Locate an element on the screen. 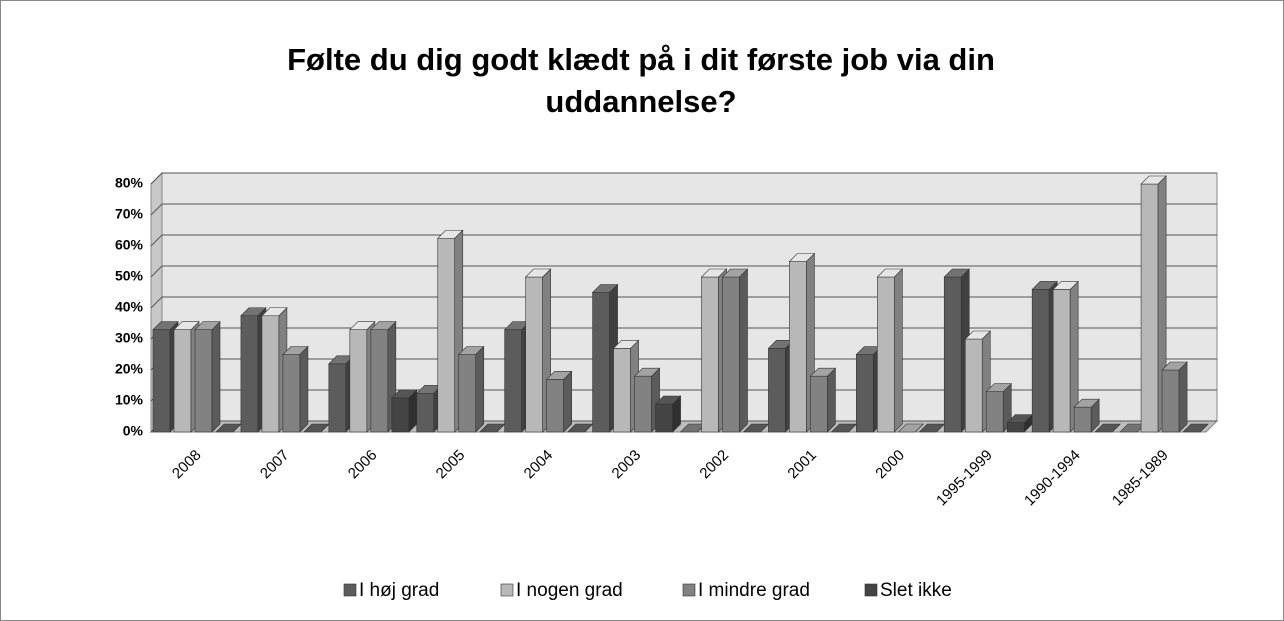 The image size is (1284, 621). x-tick-label: 2001 is located at coordinates (802, 465).